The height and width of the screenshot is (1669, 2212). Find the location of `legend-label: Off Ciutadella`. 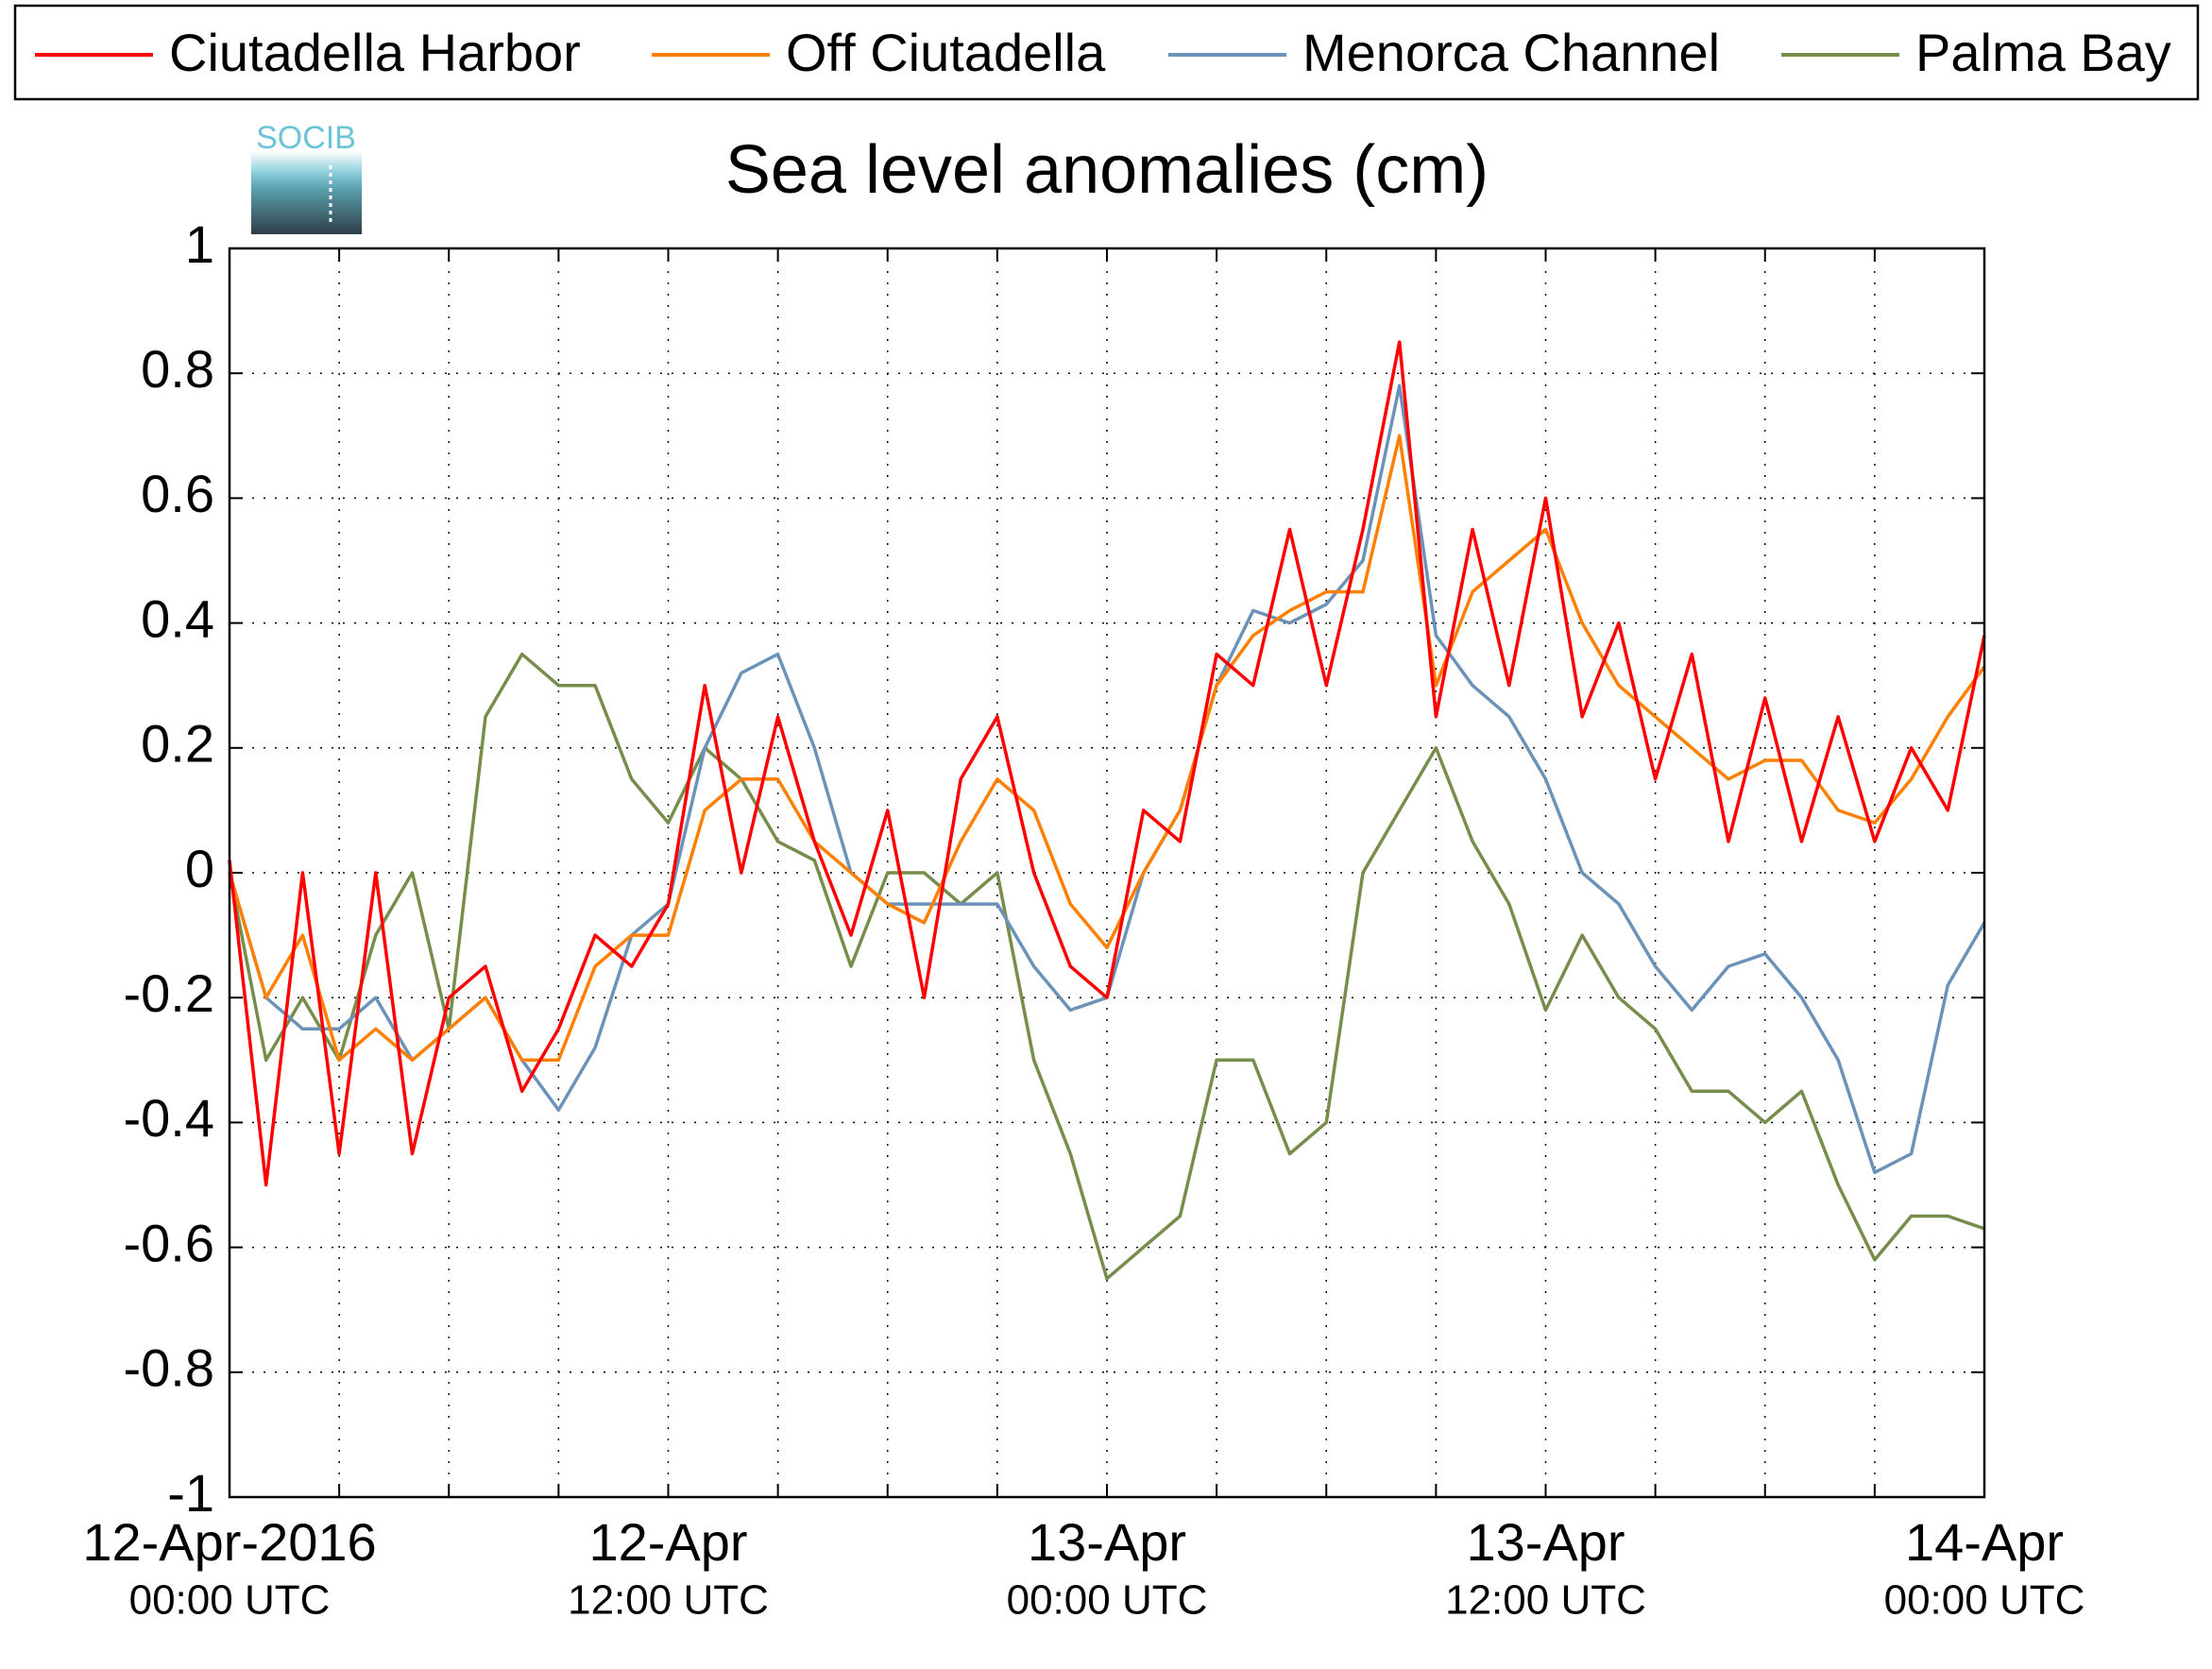

legend-label: Off Ciutadella is located at coordinates (946, 53).